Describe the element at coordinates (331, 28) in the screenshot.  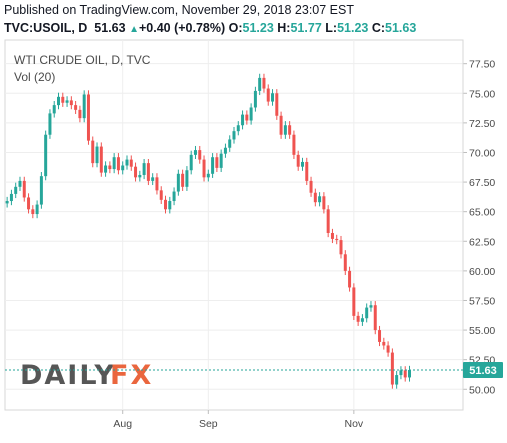
I see `low-label: L:` at that location.